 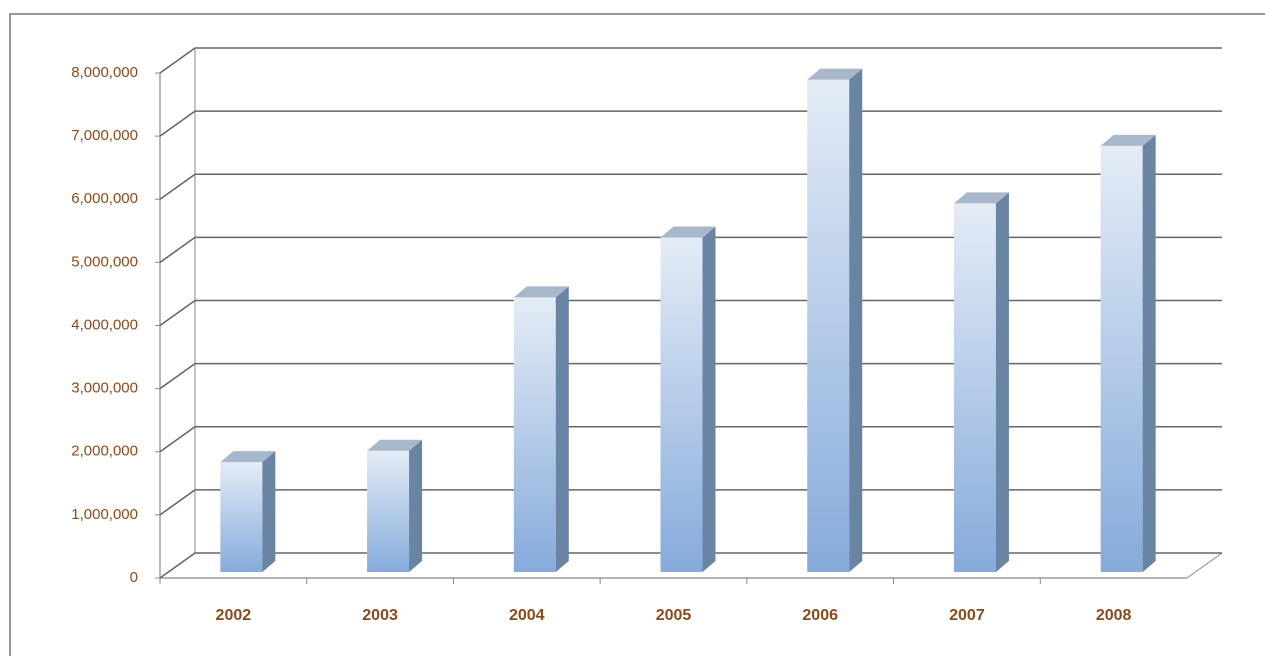 I want to click on x-tick-label: 2004, so click(x=527, y=615).